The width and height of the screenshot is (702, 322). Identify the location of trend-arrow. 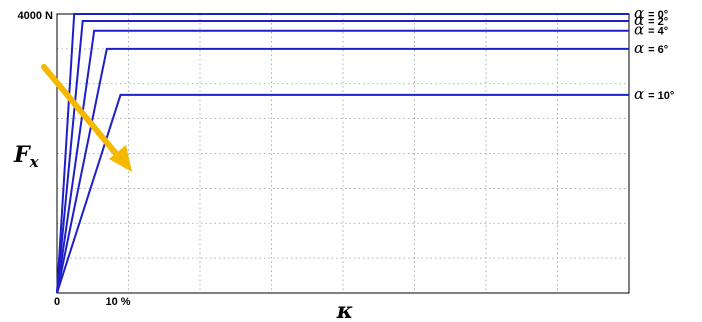
(86, 118).